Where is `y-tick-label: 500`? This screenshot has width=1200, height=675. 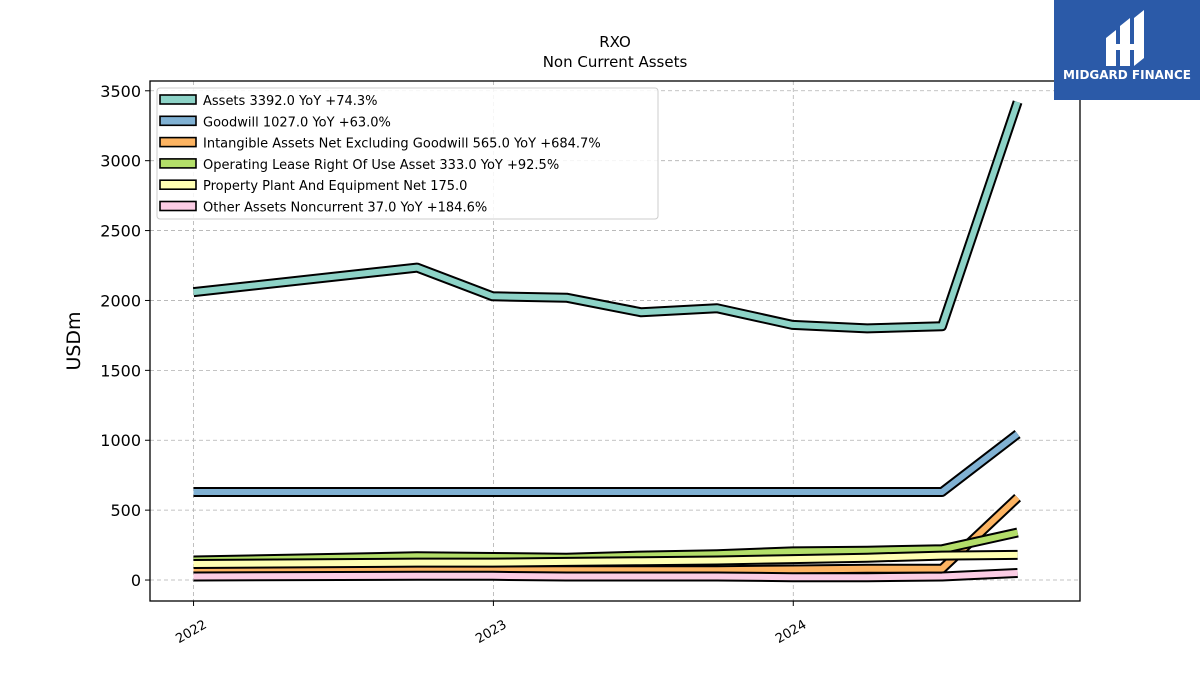 y-tick-label: 500 is located at coordinates (125, 510).